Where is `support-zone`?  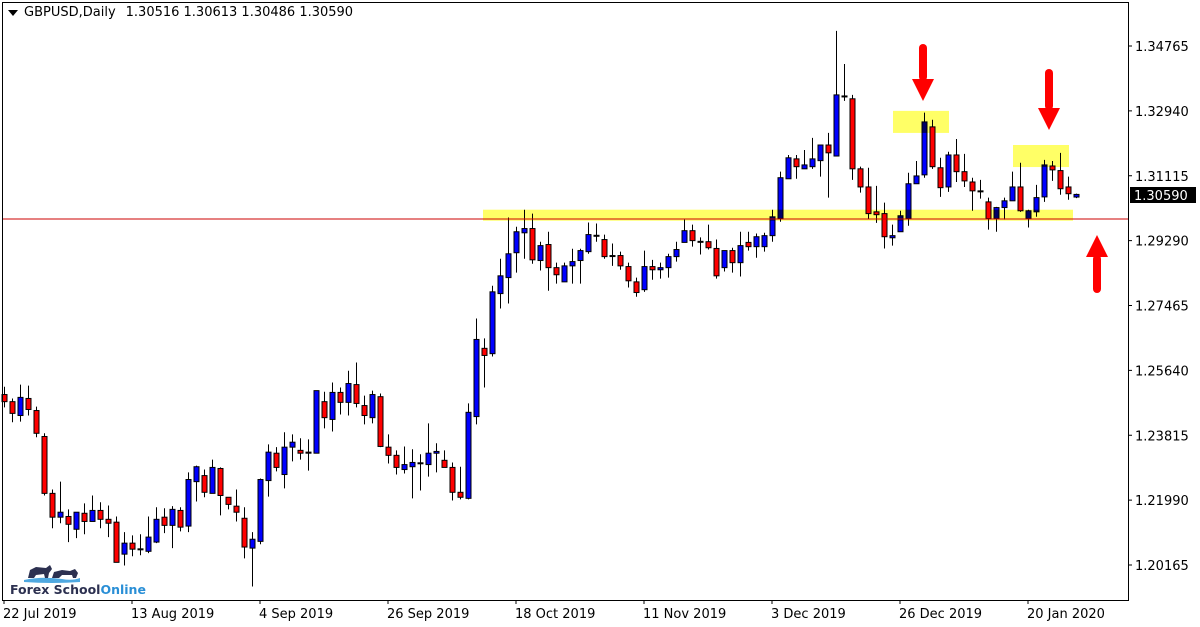 support-zone is located at coordinates (778, 215).